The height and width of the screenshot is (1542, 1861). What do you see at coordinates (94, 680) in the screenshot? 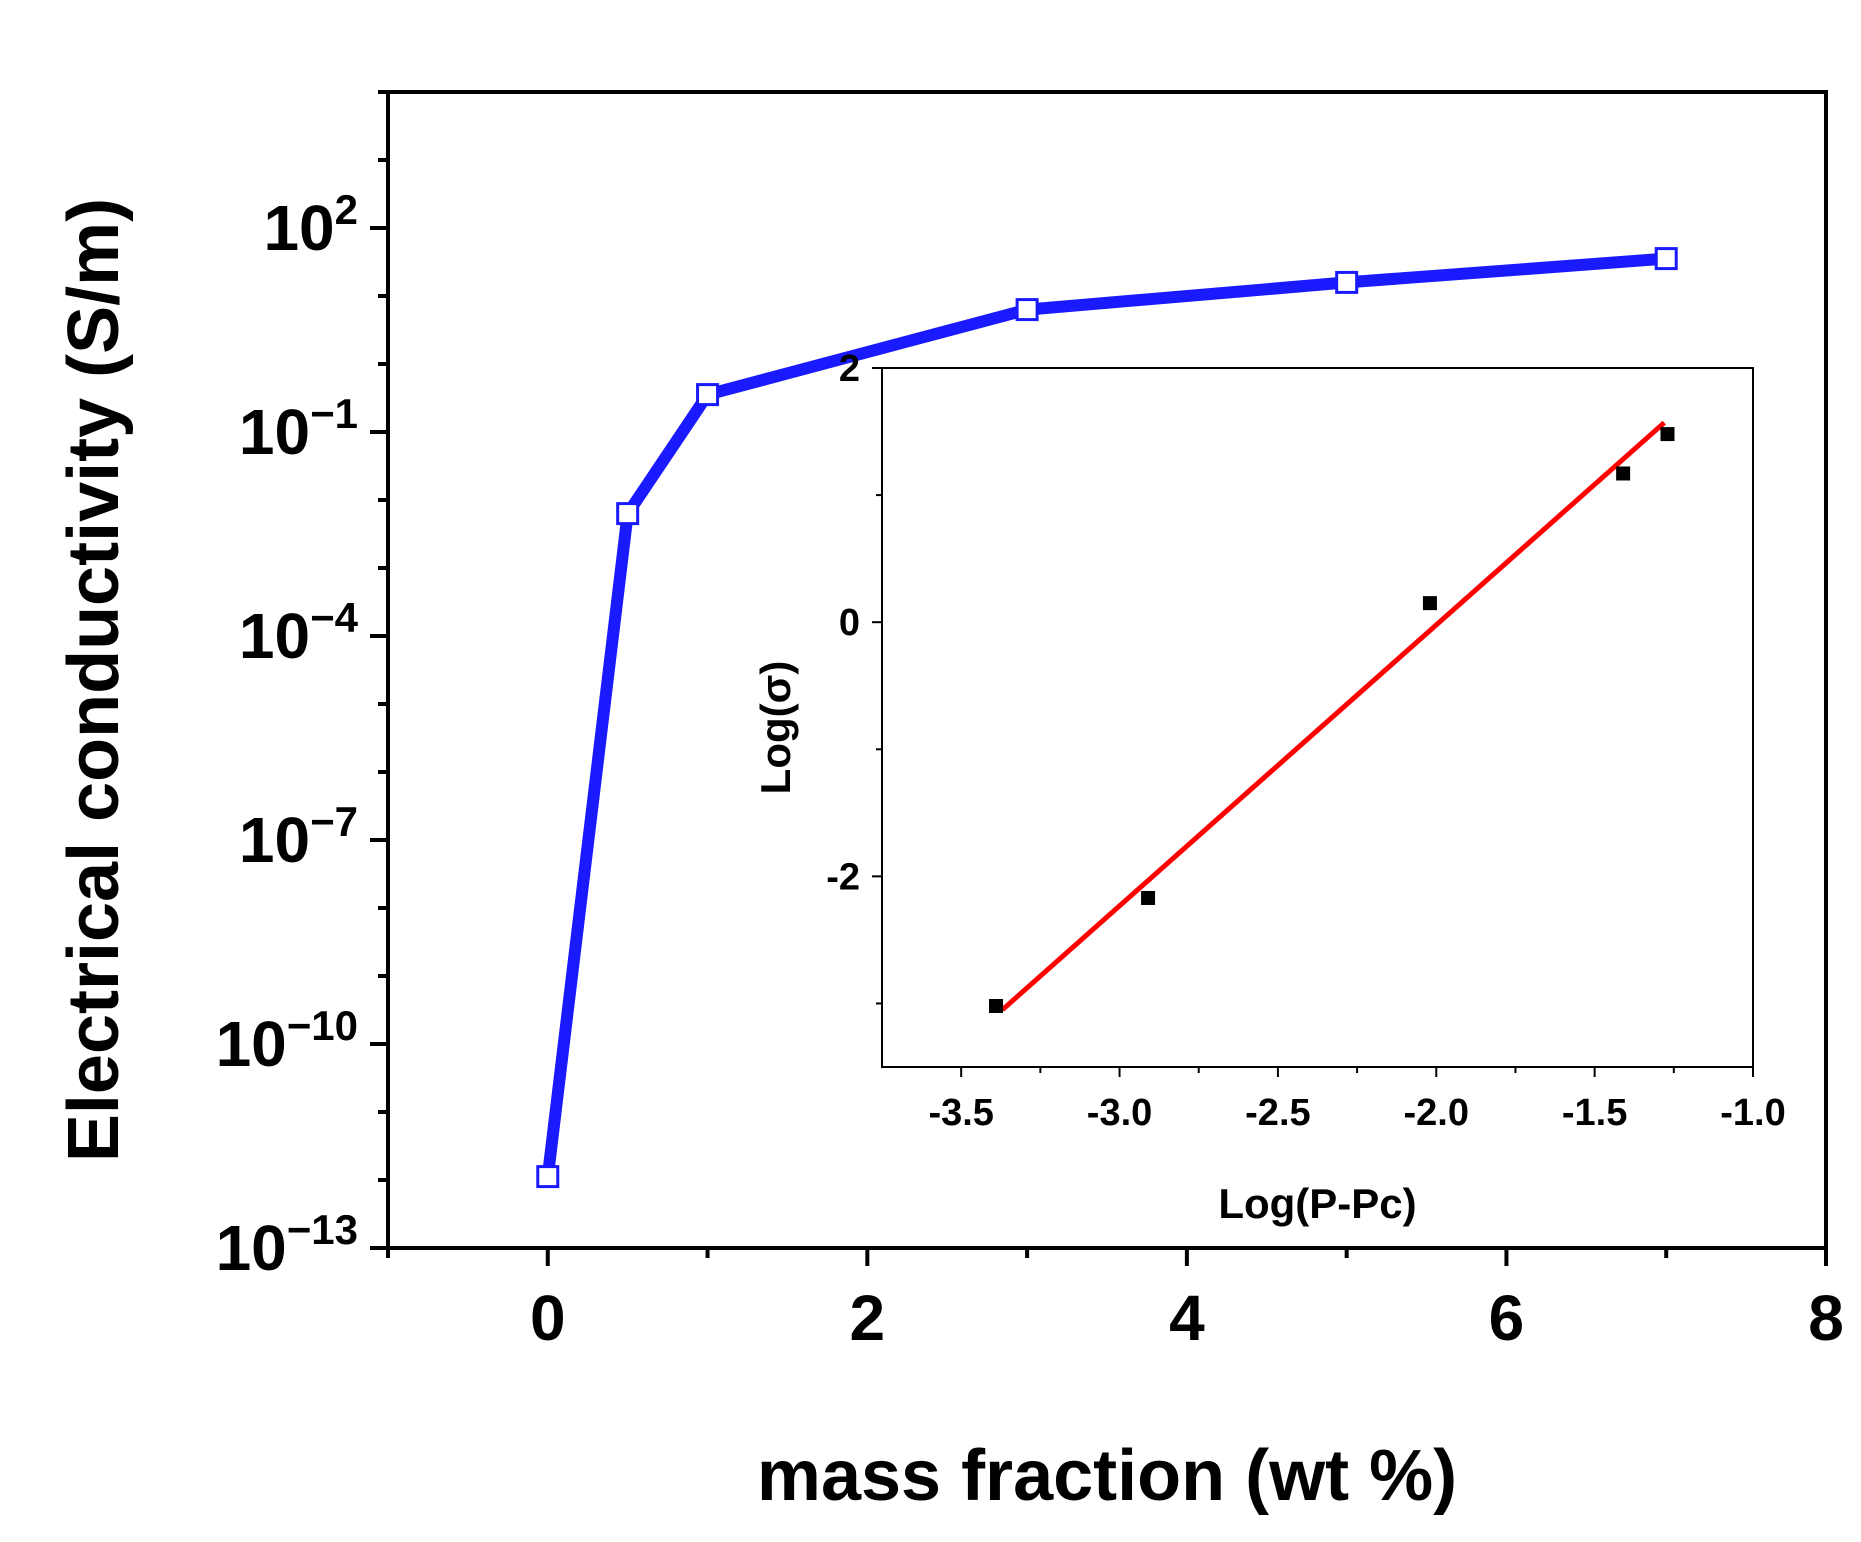
I see `main-y-axis-title: Electrical conductivity (S/m)` at bounding box center [94, 680].